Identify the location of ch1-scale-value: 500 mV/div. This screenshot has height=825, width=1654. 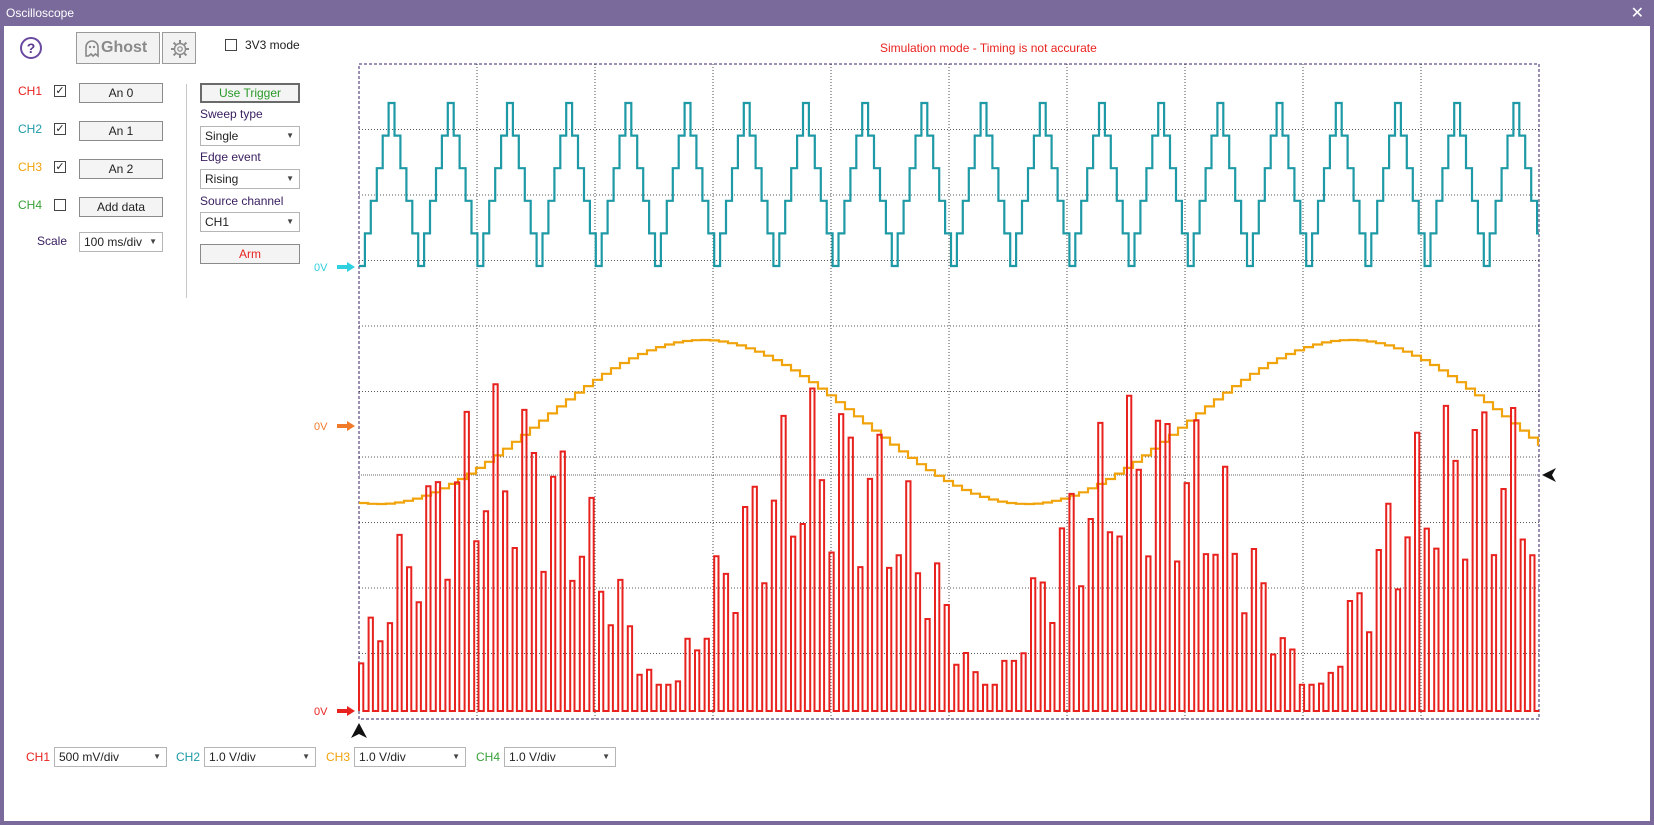
(89, 757).